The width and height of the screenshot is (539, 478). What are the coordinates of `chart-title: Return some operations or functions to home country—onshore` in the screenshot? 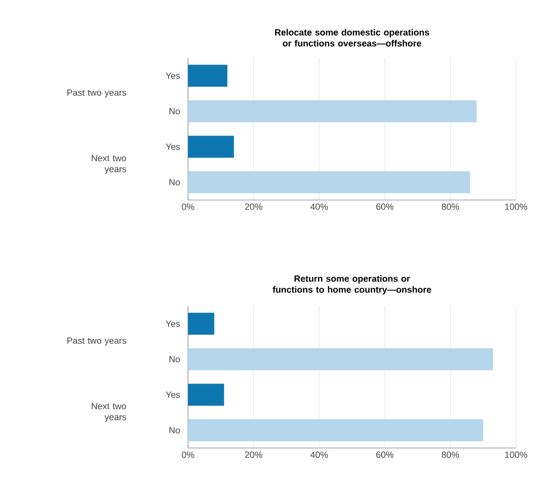 It's located at (352, 285).